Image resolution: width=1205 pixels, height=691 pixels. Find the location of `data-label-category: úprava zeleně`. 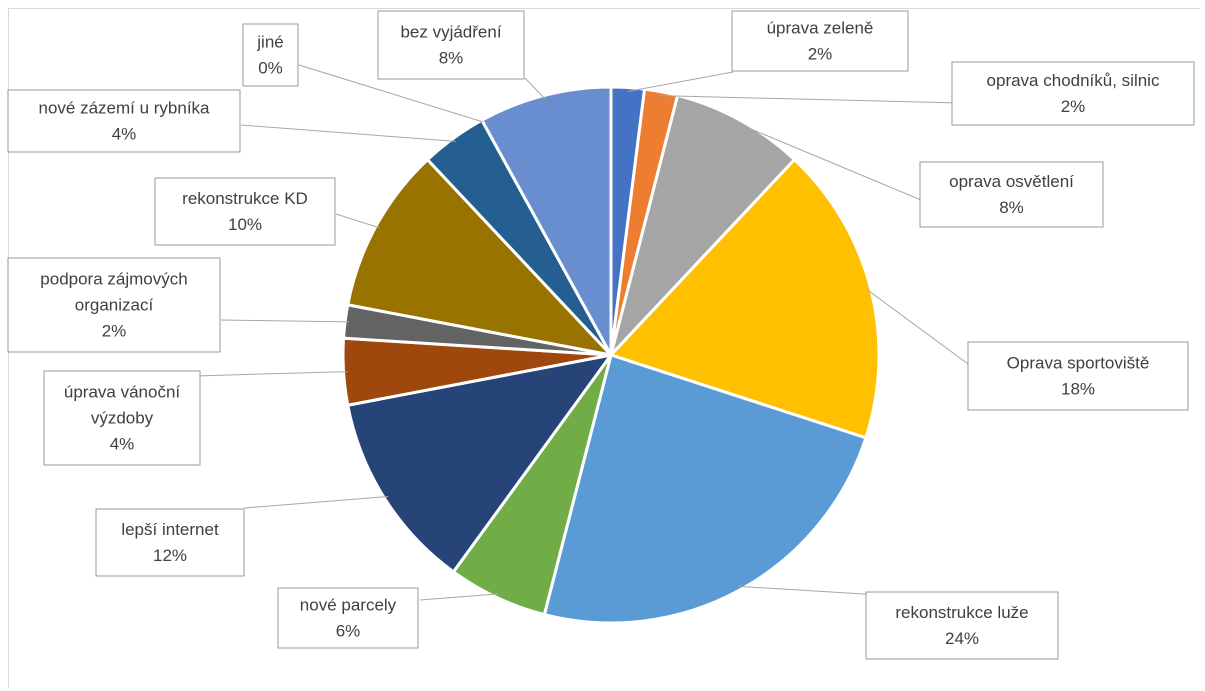

data-label-category: úprava zeleně is located at coordinates (820, 28).